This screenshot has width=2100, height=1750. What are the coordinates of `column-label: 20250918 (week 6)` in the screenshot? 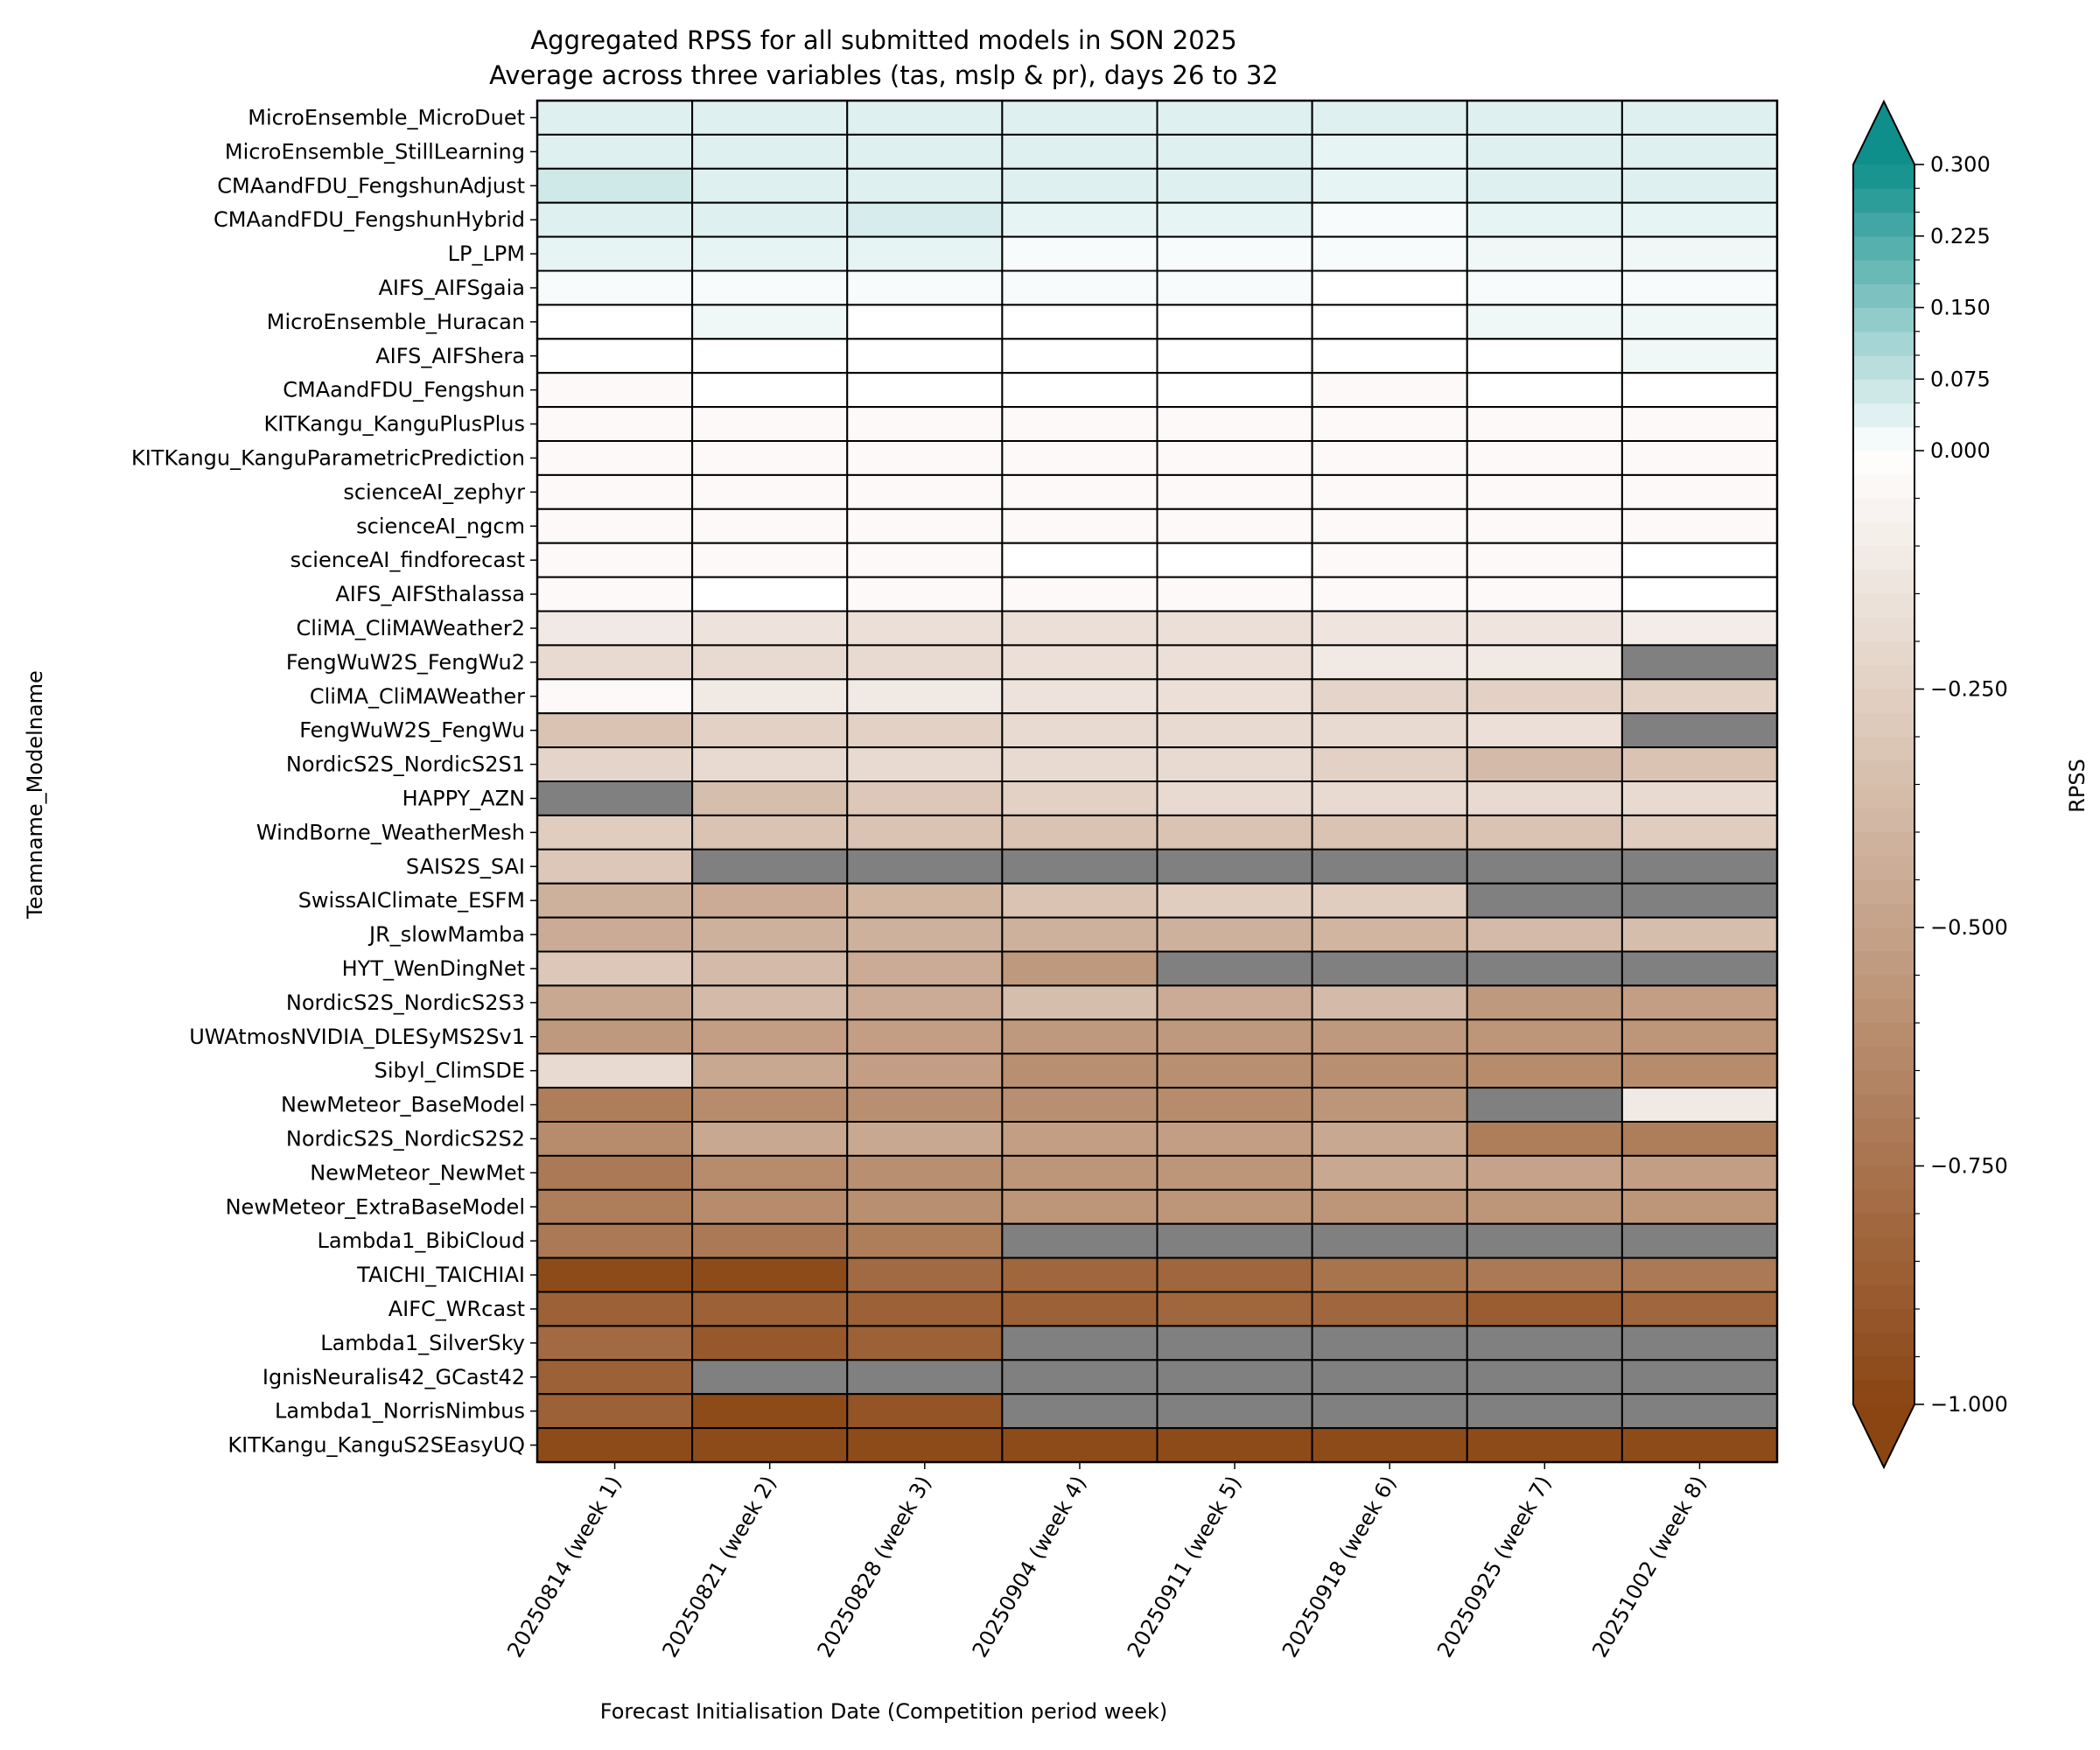 It's located at (1339, 1567).